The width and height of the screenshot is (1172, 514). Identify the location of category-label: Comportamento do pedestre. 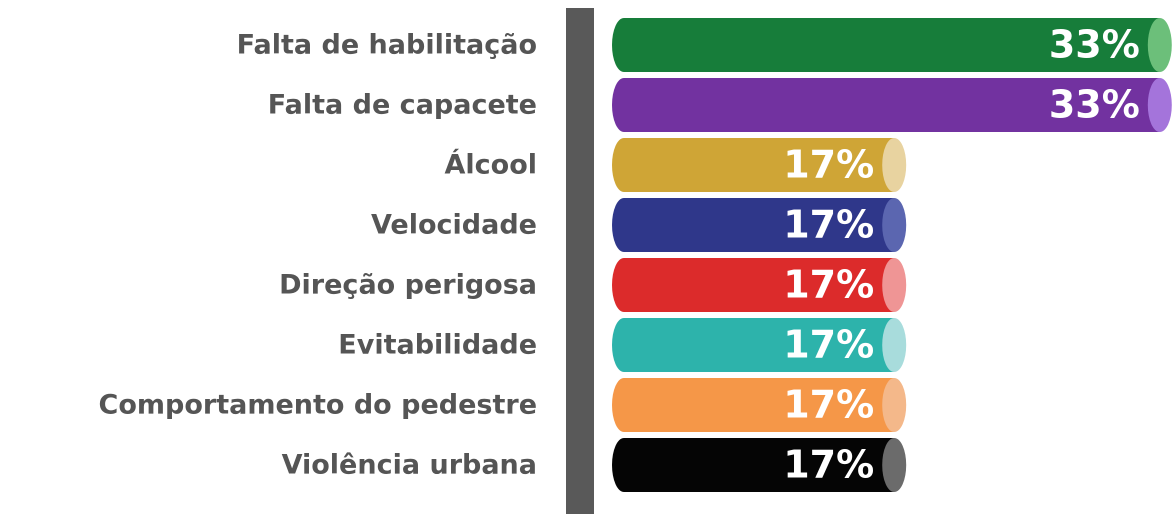
(318, 405).